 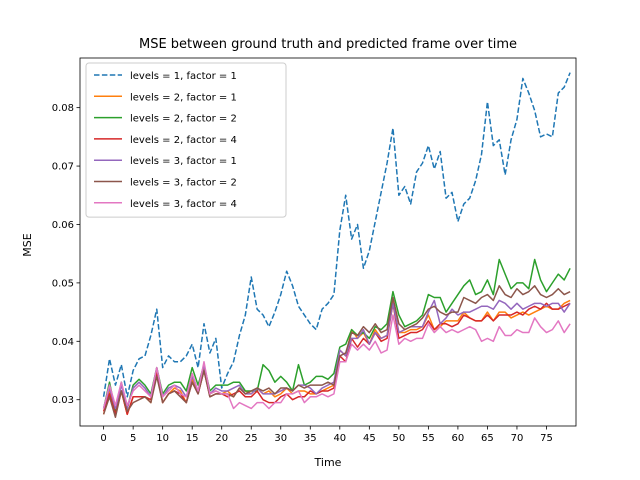 I want to click on y-tick-label: 0.04, so click(x=63, y=342).